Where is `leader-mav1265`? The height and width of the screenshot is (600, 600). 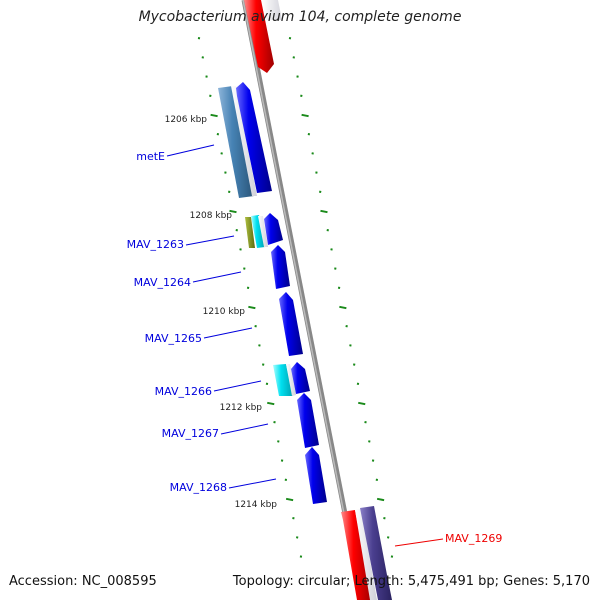 leader-mav1265 is located at coordinates (228, 333).